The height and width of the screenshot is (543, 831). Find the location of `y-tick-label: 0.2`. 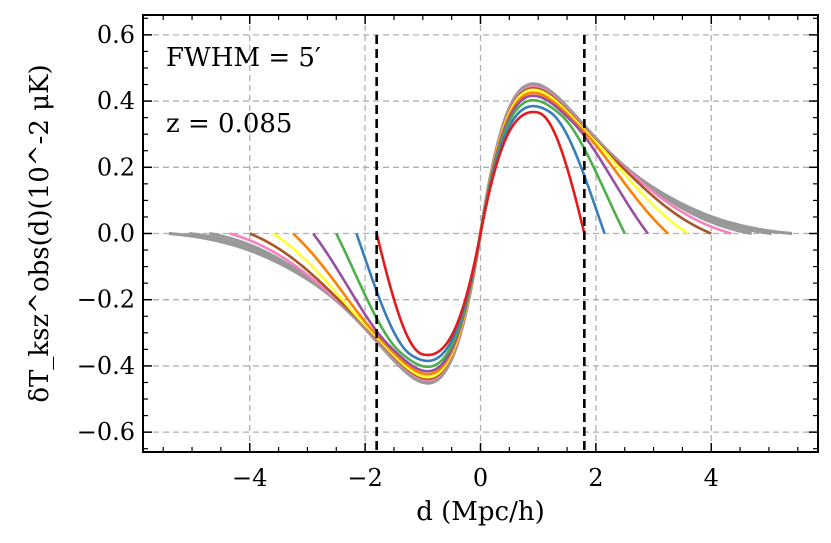

y-tick-label: 0.2 is located at coordinates (116, 167).